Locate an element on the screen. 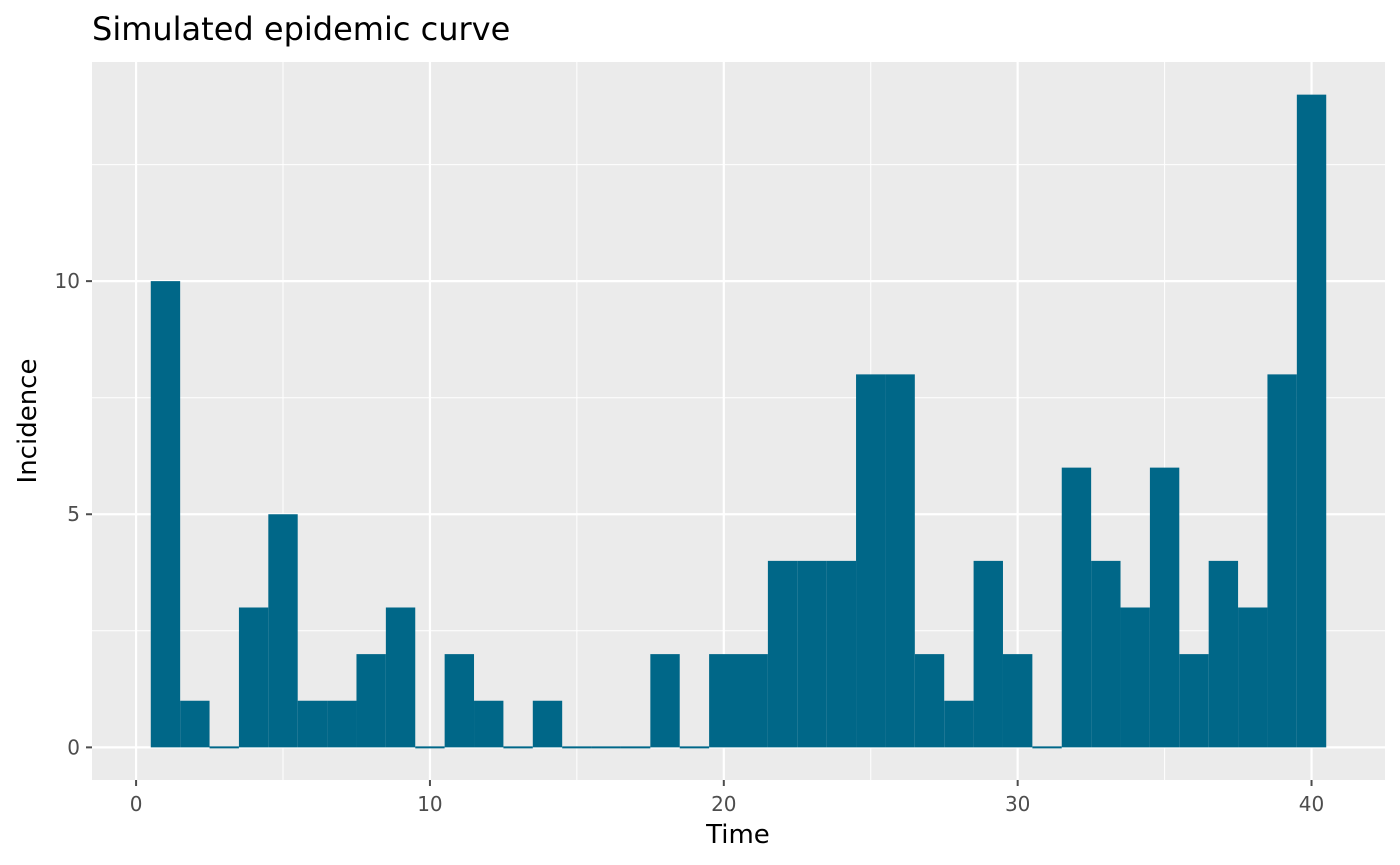 The height and width of the screenshot is (865, 1400). x-axis-title: Time is located at coordinates (737, 835).